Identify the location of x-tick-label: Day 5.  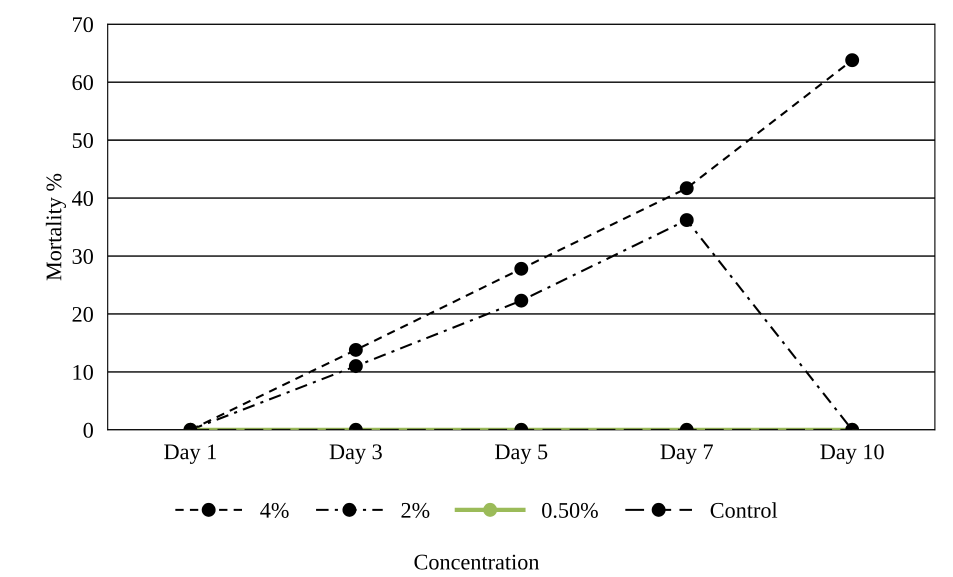
(521, 454).